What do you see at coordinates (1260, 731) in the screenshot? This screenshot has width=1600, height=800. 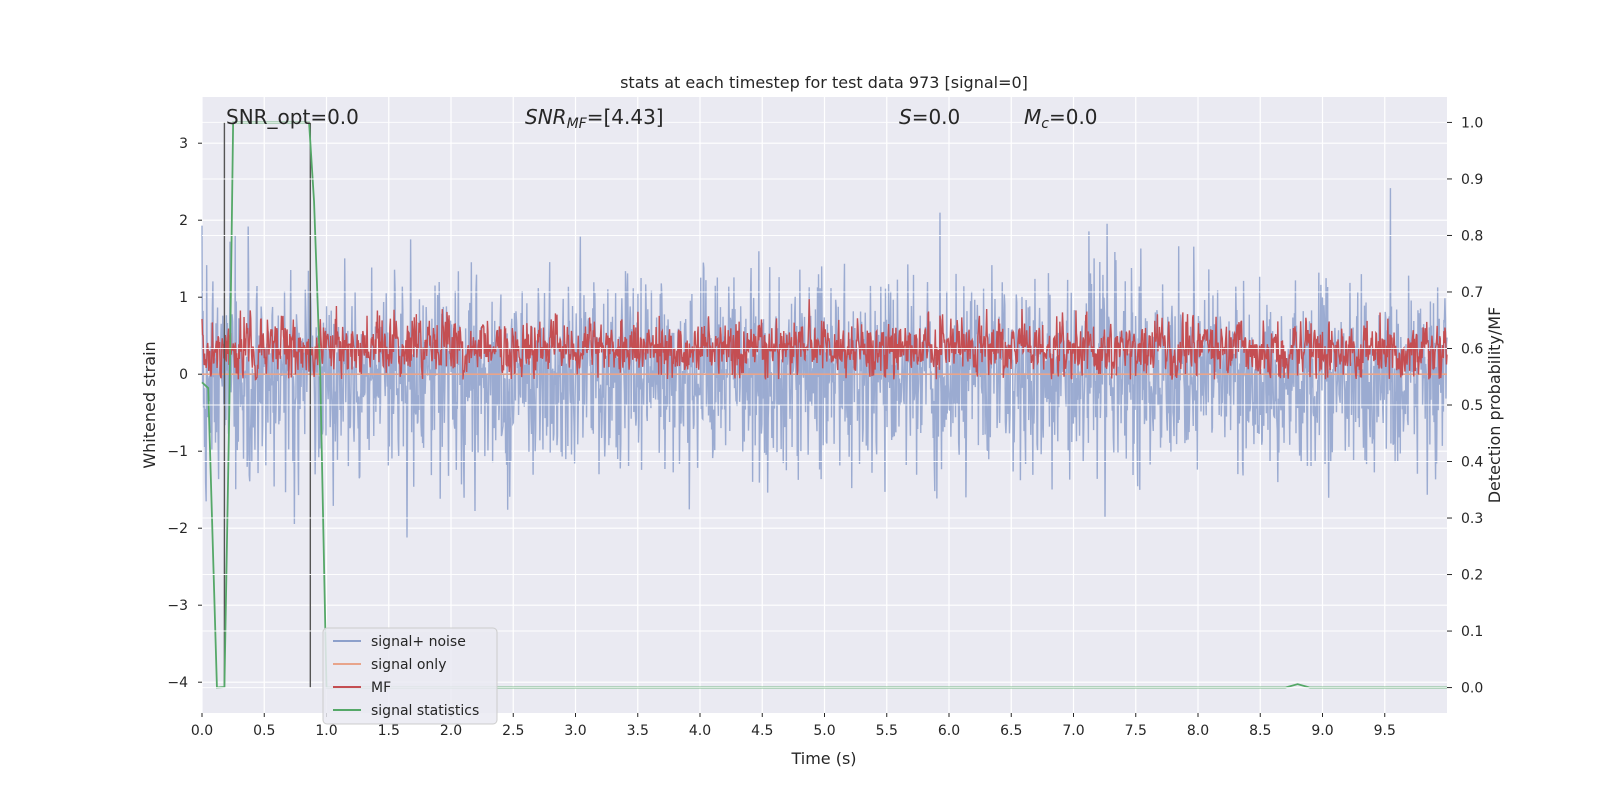 I see `x-tick-label: 8.5` at bounding box center [1260, 731].